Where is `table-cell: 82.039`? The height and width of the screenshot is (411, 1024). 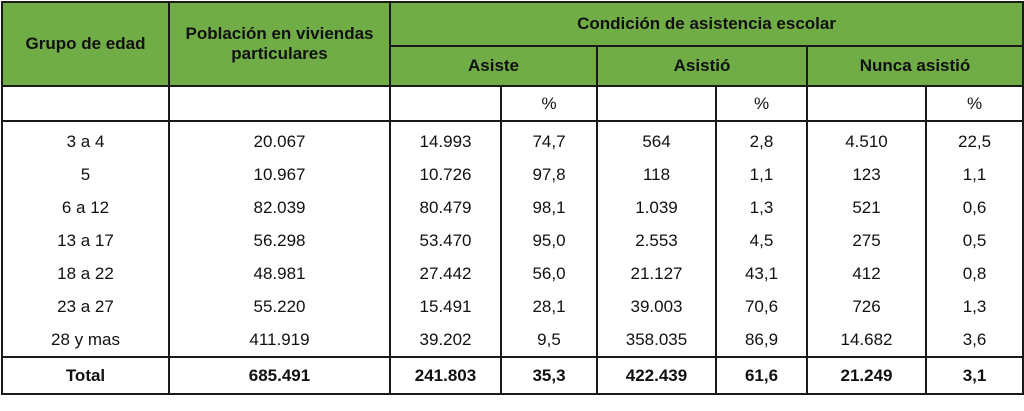 table-cell: 82.039 is located at coordinates (279, 207).